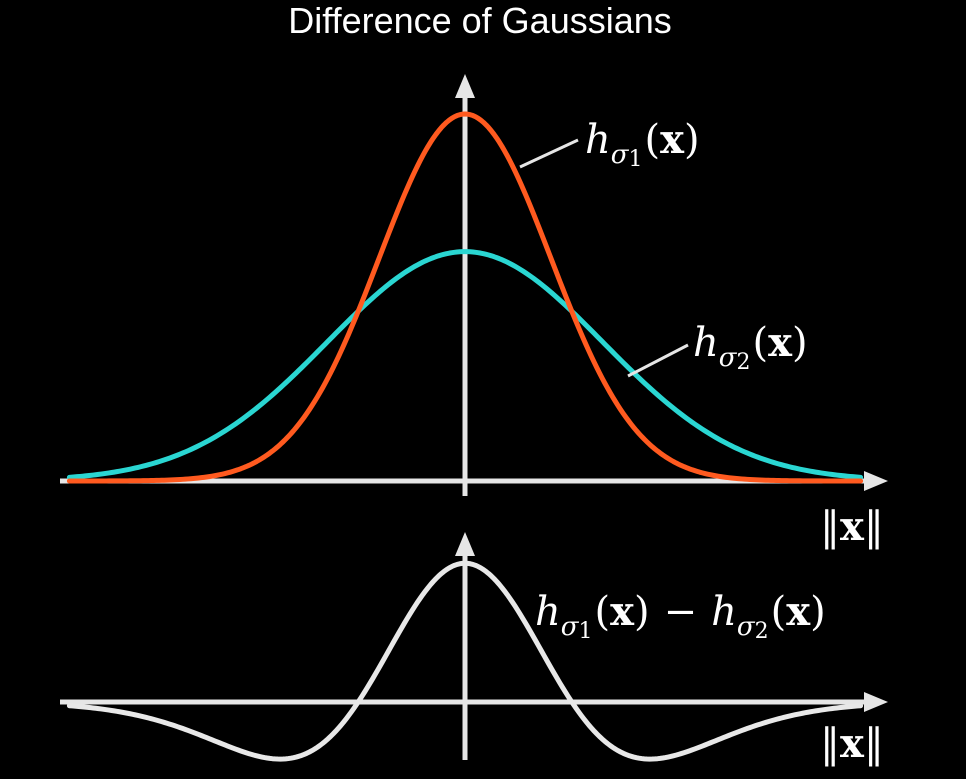  Describe the element at coordinates (876, 702) in the screenshot. I see `bottom-x-axis-arrowhead` at that location.